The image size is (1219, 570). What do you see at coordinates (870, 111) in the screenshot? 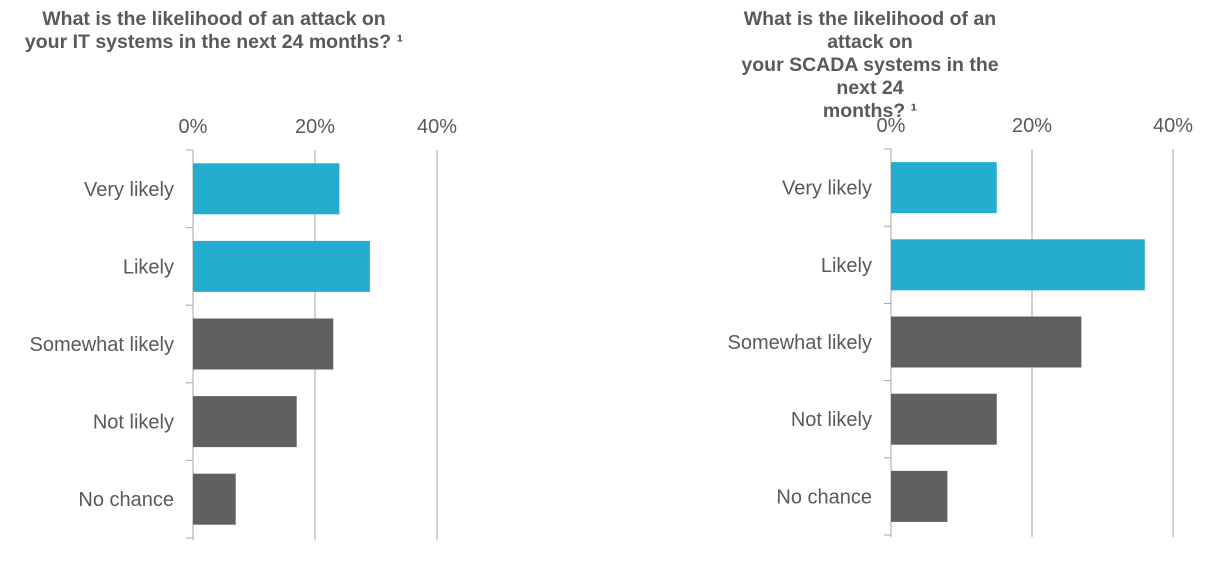
I see `chart-title-line-3: months? ¹` at bounding box center [870, 111].